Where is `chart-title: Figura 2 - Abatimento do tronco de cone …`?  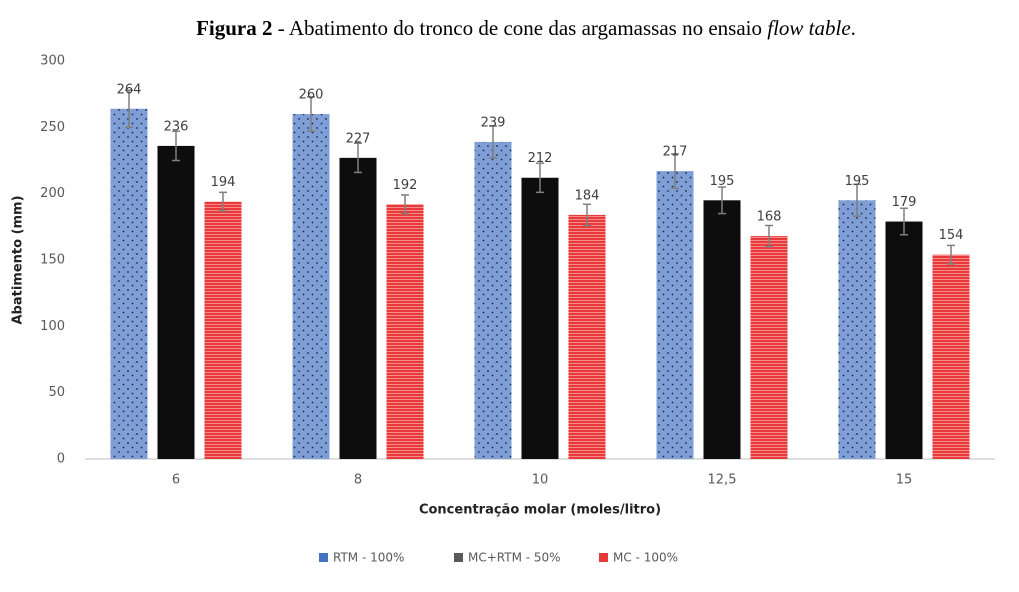
chart-title: Figura 2 - Abatimento do tronco de cone … is located at coordinates (526, 28).